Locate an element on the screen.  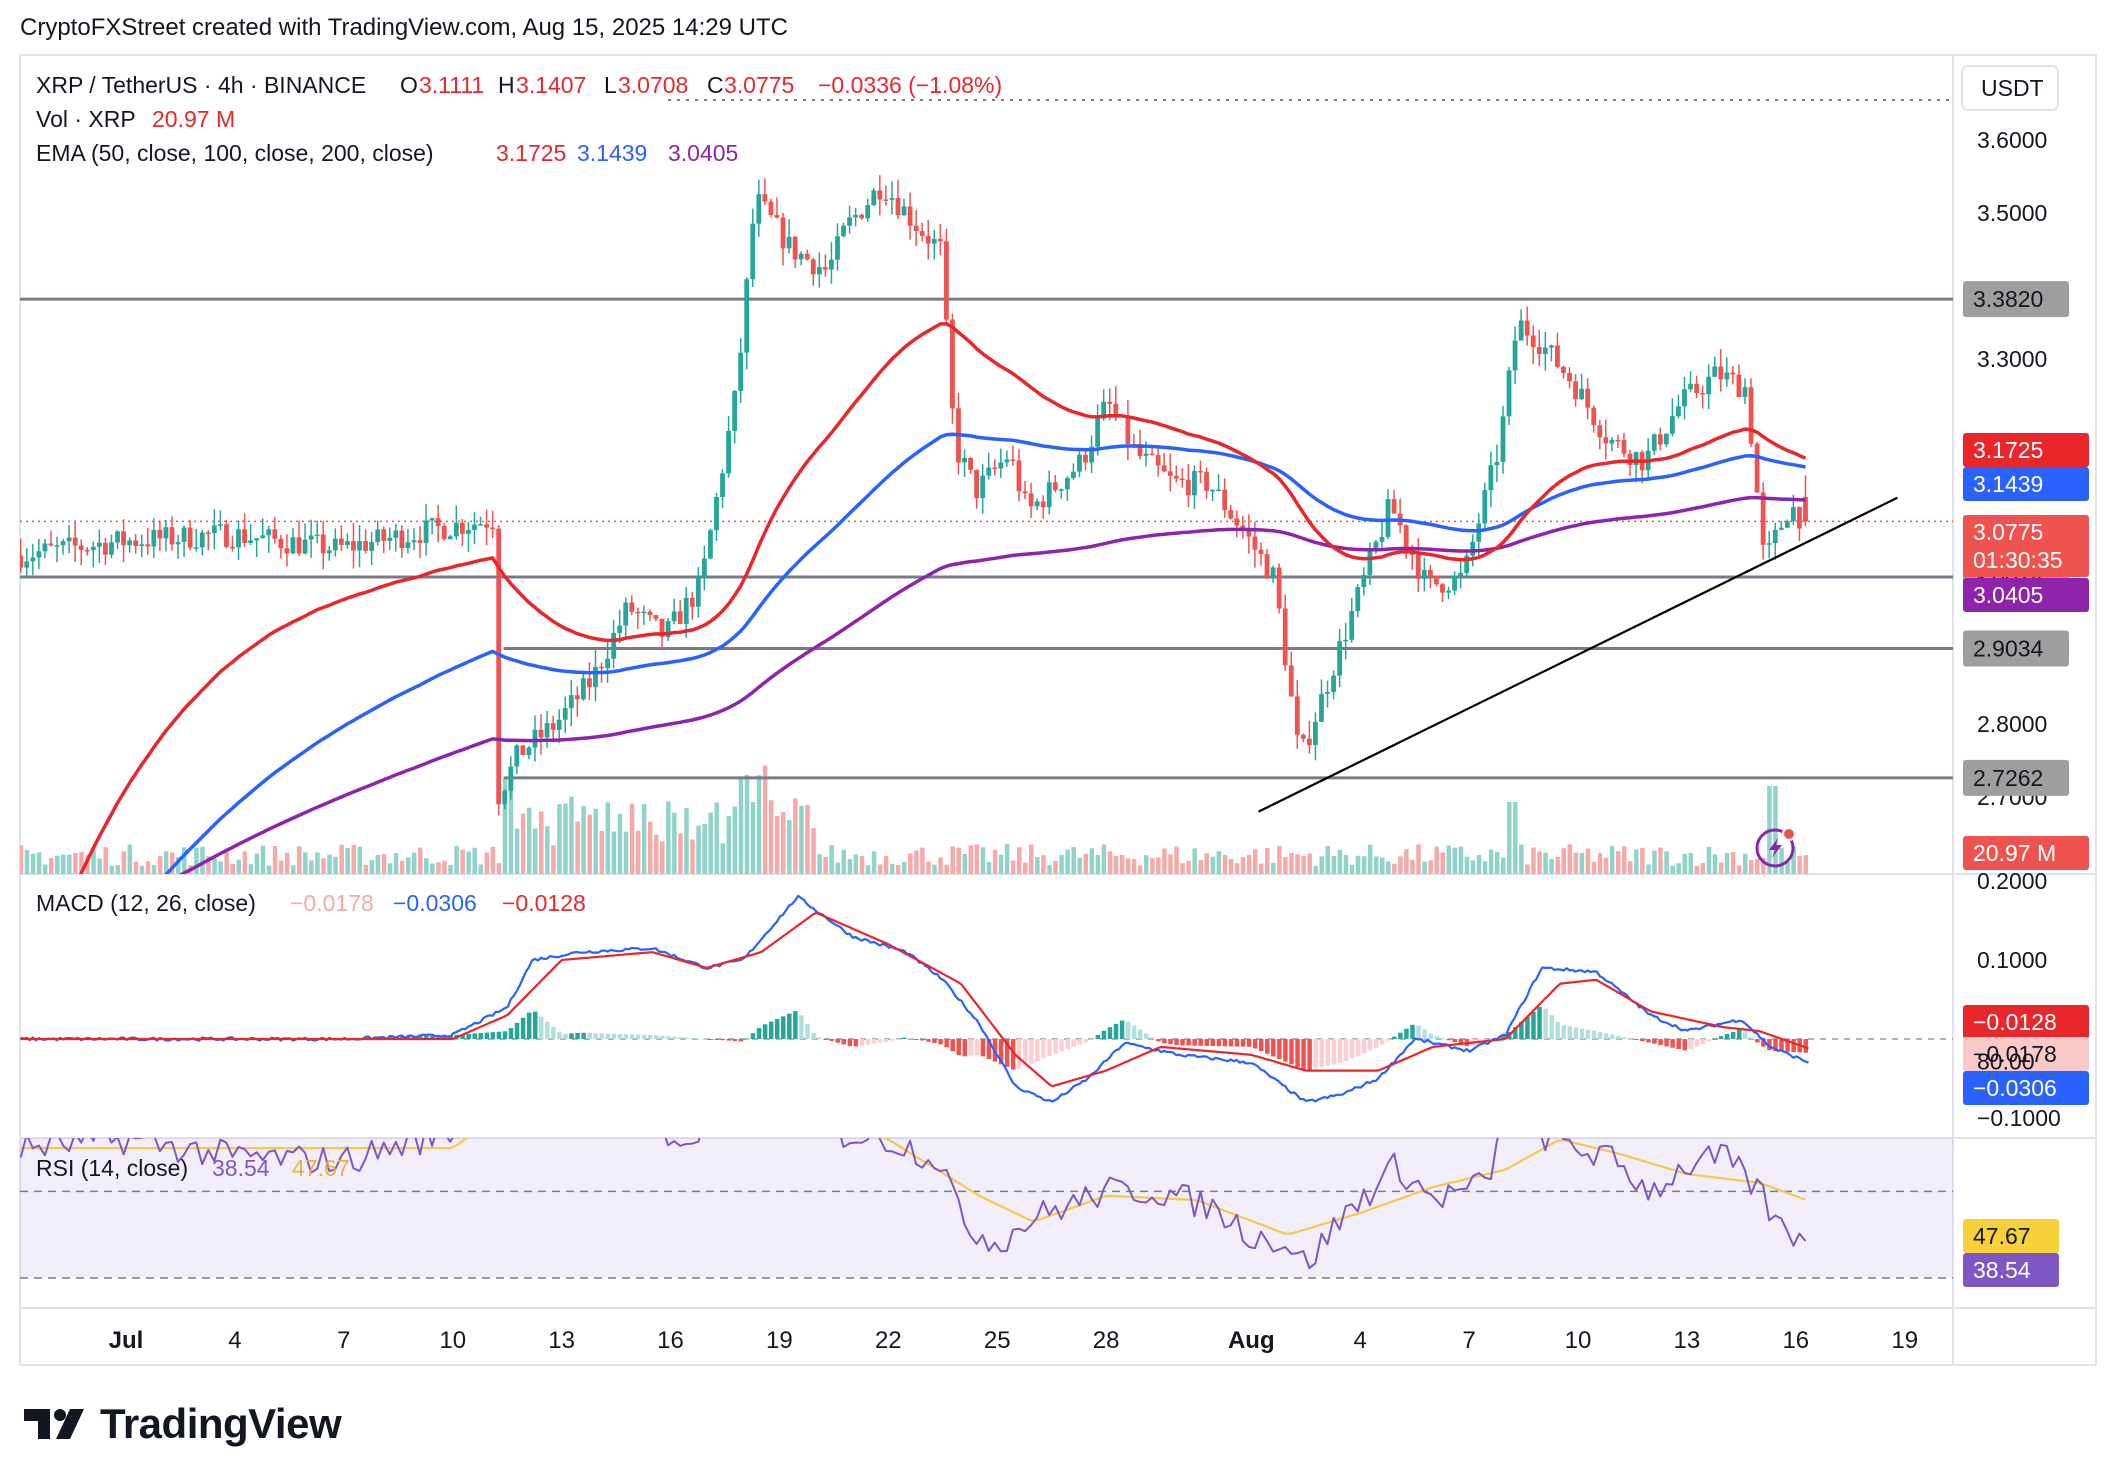
price-label-bg is located at coordinates (2026, 853).